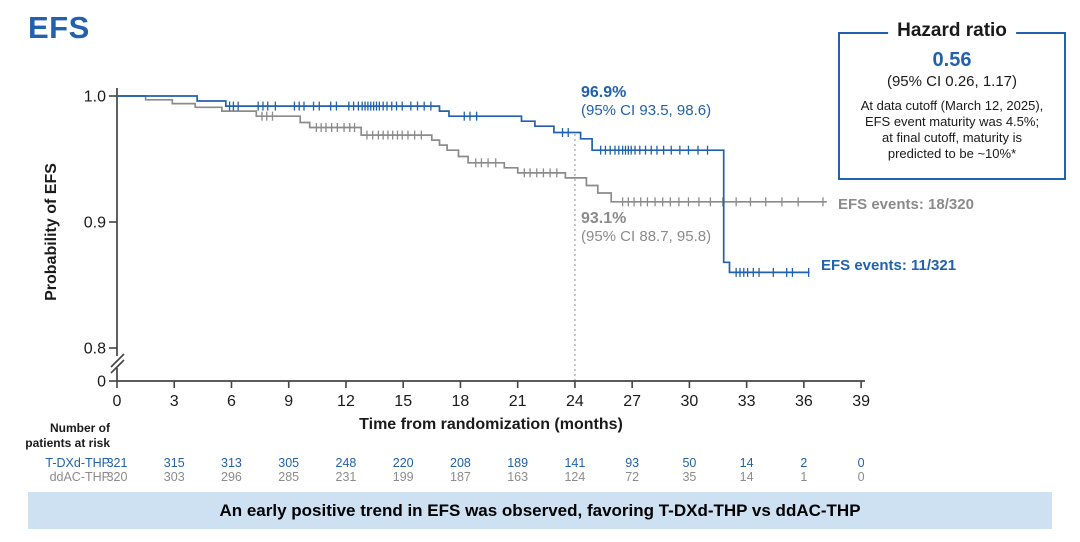  I want to click on risk-value: 163, so click(518, 477).